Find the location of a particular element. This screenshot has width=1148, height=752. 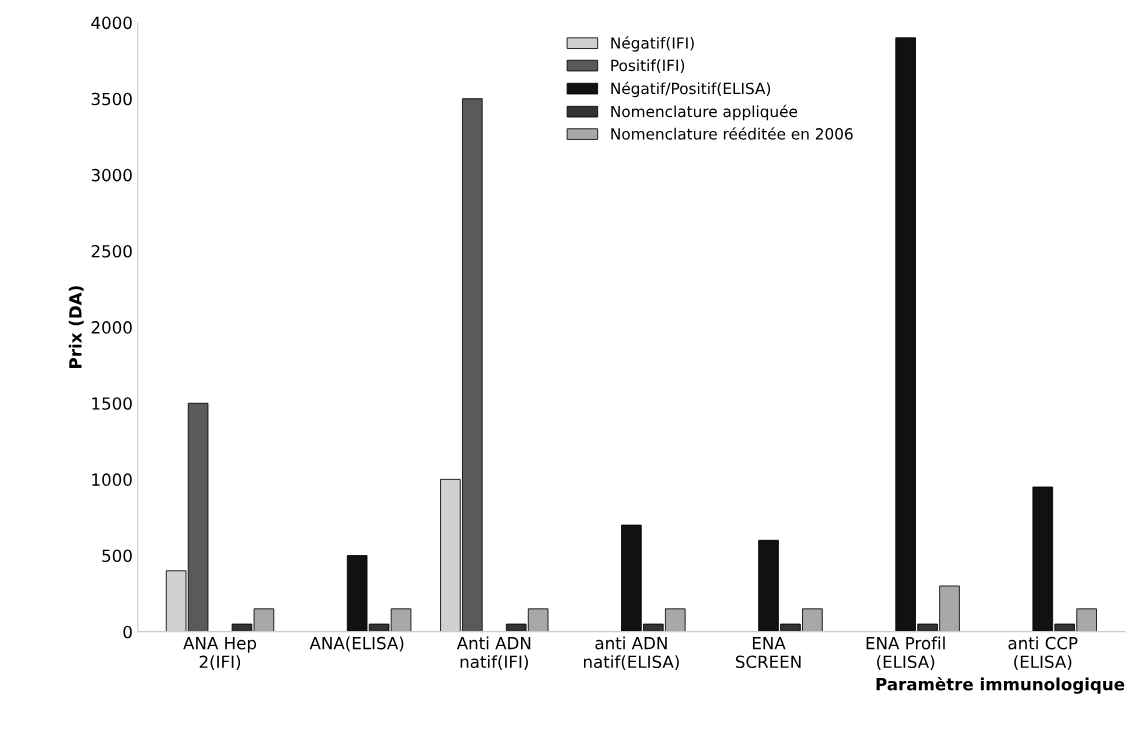

y-tick-label: 1000 is located at coordinates (112, 479).